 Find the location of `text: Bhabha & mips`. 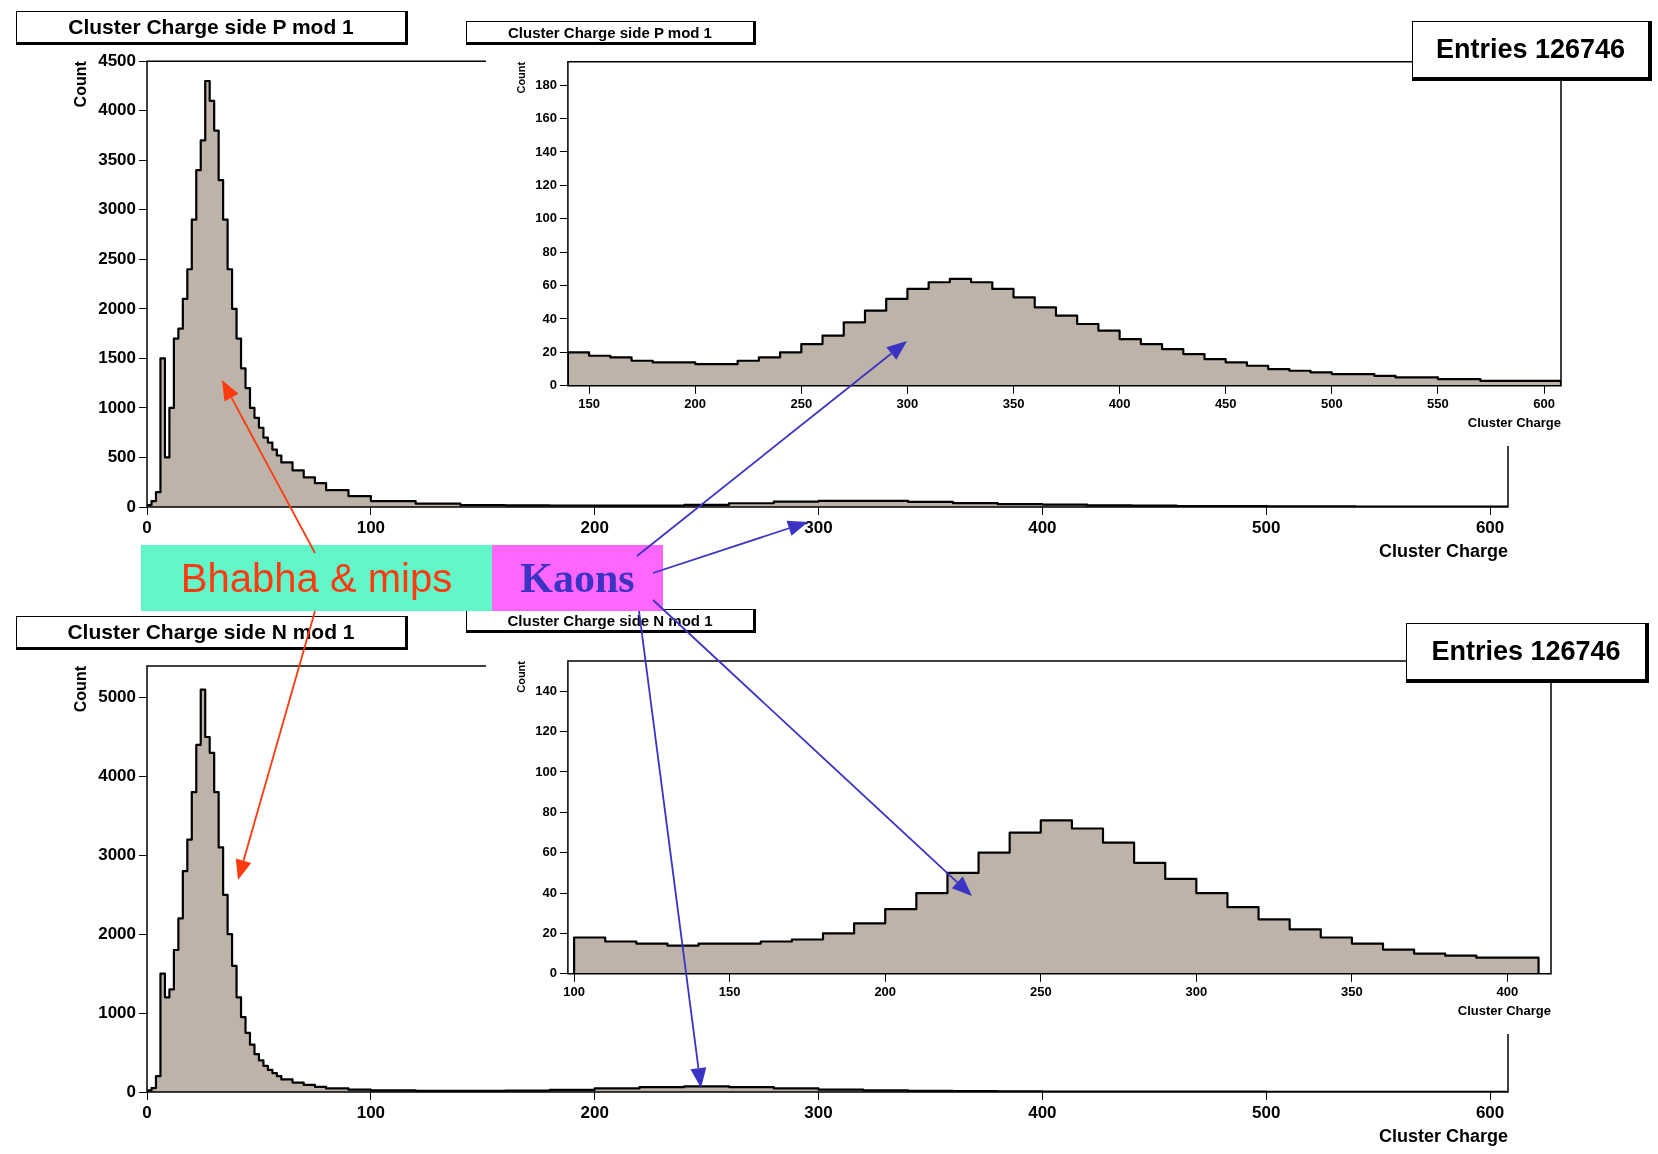

text: Bhabha & mips is located at coordinates (316, 578).